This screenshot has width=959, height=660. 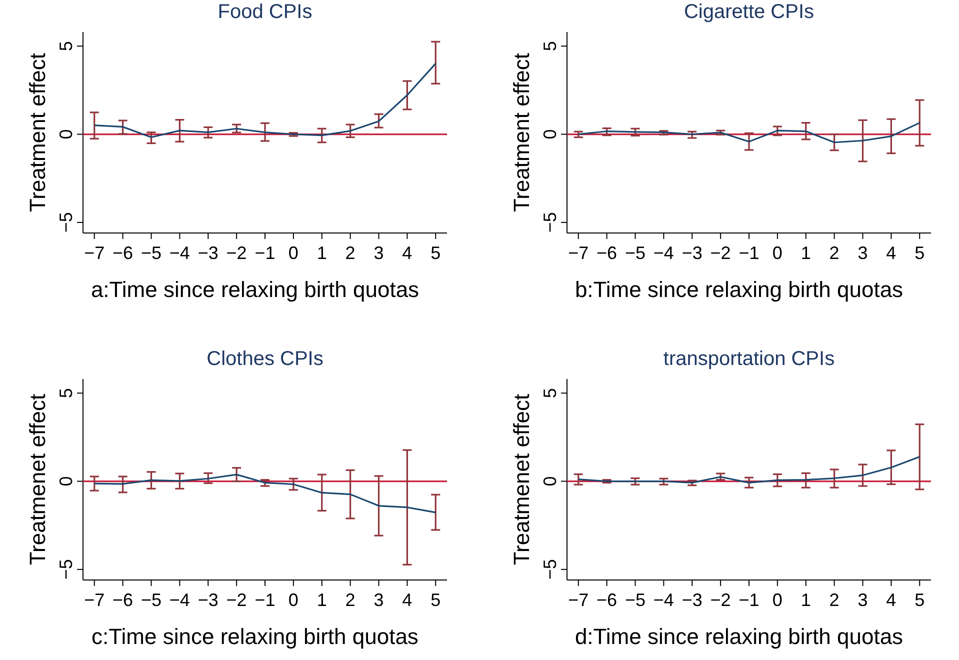 What do you see at coordinates (749, 12) in the screenshot?
I see `chart-title: Cigarette CPIs` at bounding box center [749, 12].